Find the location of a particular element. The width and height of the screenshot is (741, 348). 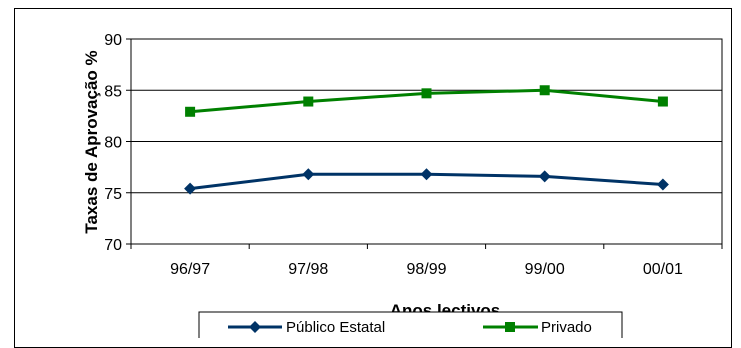

legend-marker-publico is located at coordinates (255, 327).